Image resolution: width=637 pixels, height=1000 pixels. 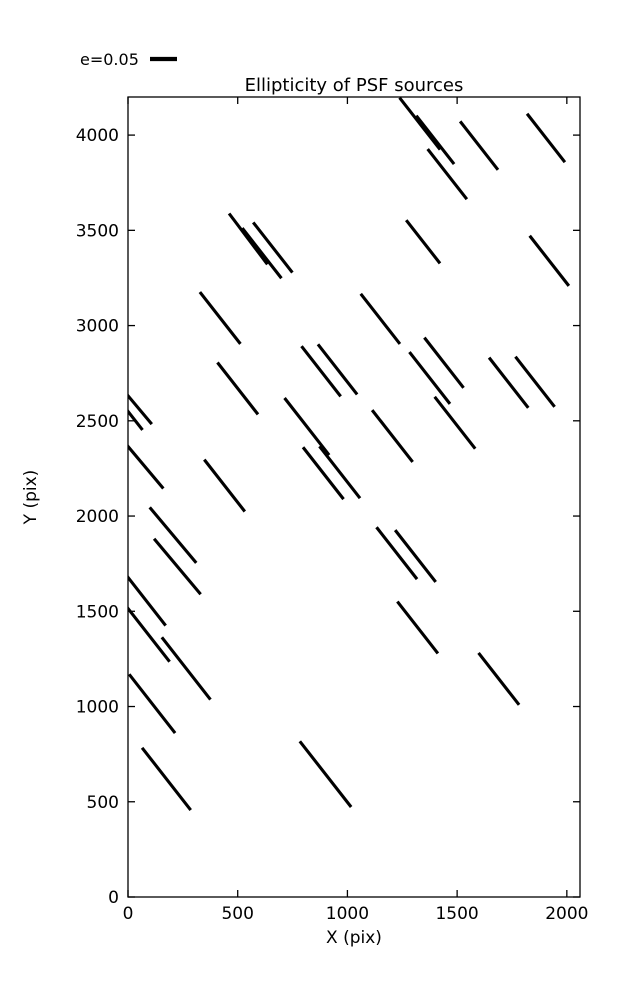 What do you see at coordinates (128, 914) in the screenshot?
I see `x-tick-label: 0` at bounding box center [128, 914].